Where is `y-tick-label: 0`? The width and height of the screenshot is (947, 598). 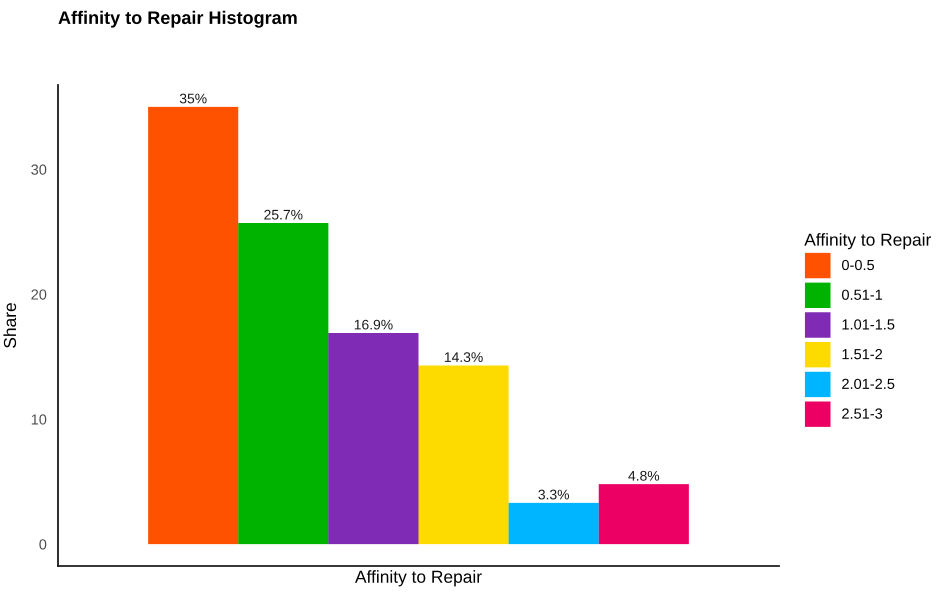
y-tick-label: 0 is located at coordinates (42, 544).